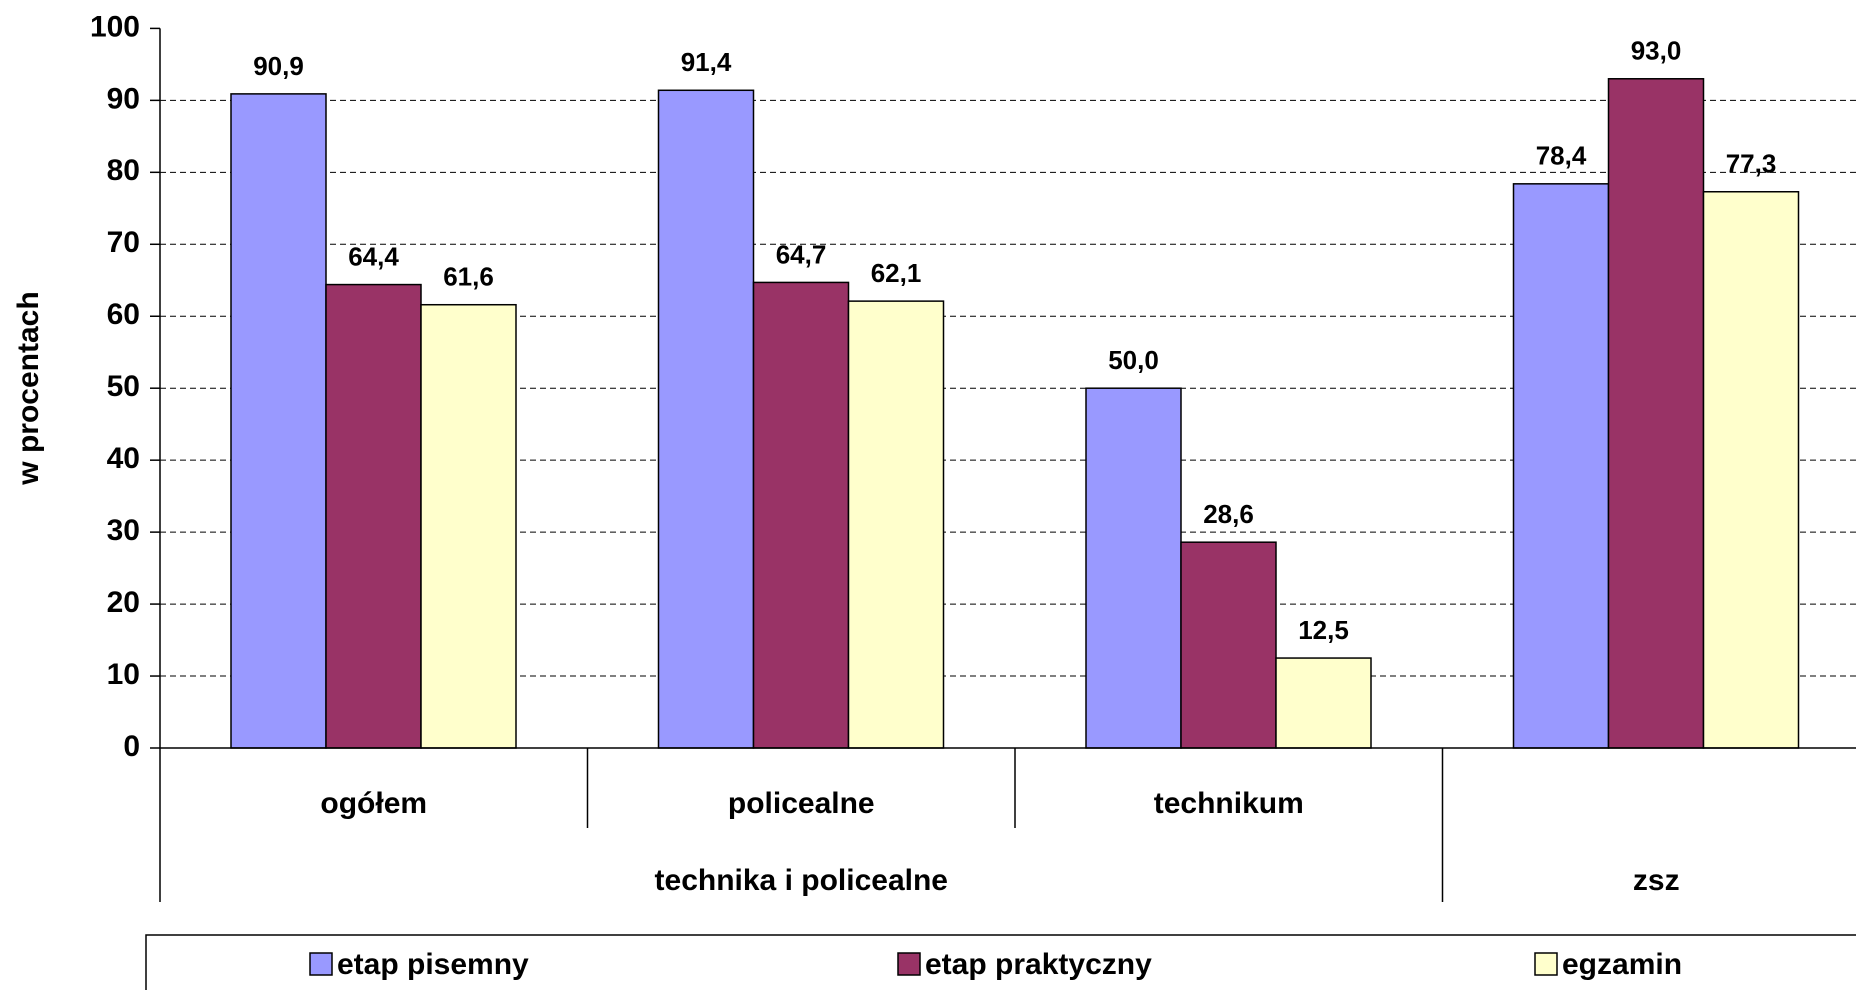 This screenshot has width=1856, height=990. I want to click on value-label: 50,0, so click(1133, 360).